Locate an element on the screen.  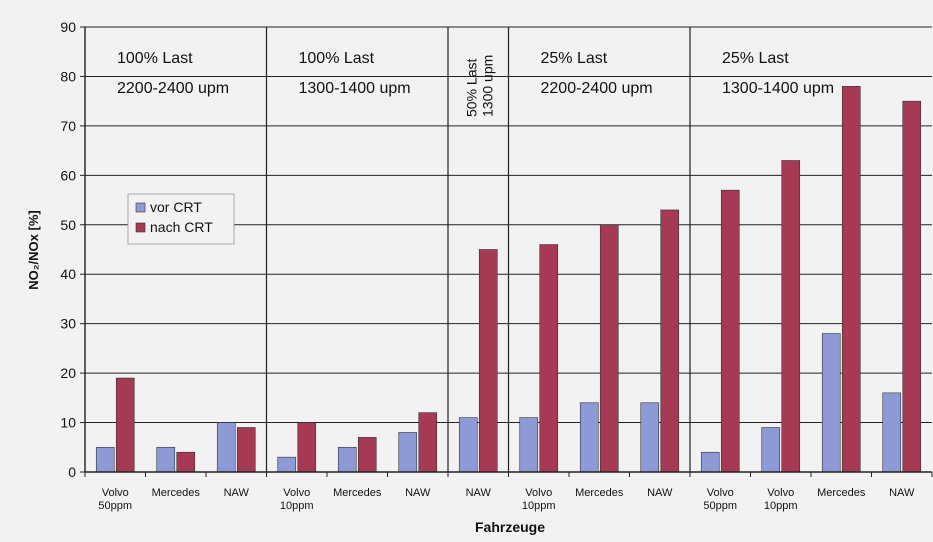
legend-box is located at coordinates (181, 219).